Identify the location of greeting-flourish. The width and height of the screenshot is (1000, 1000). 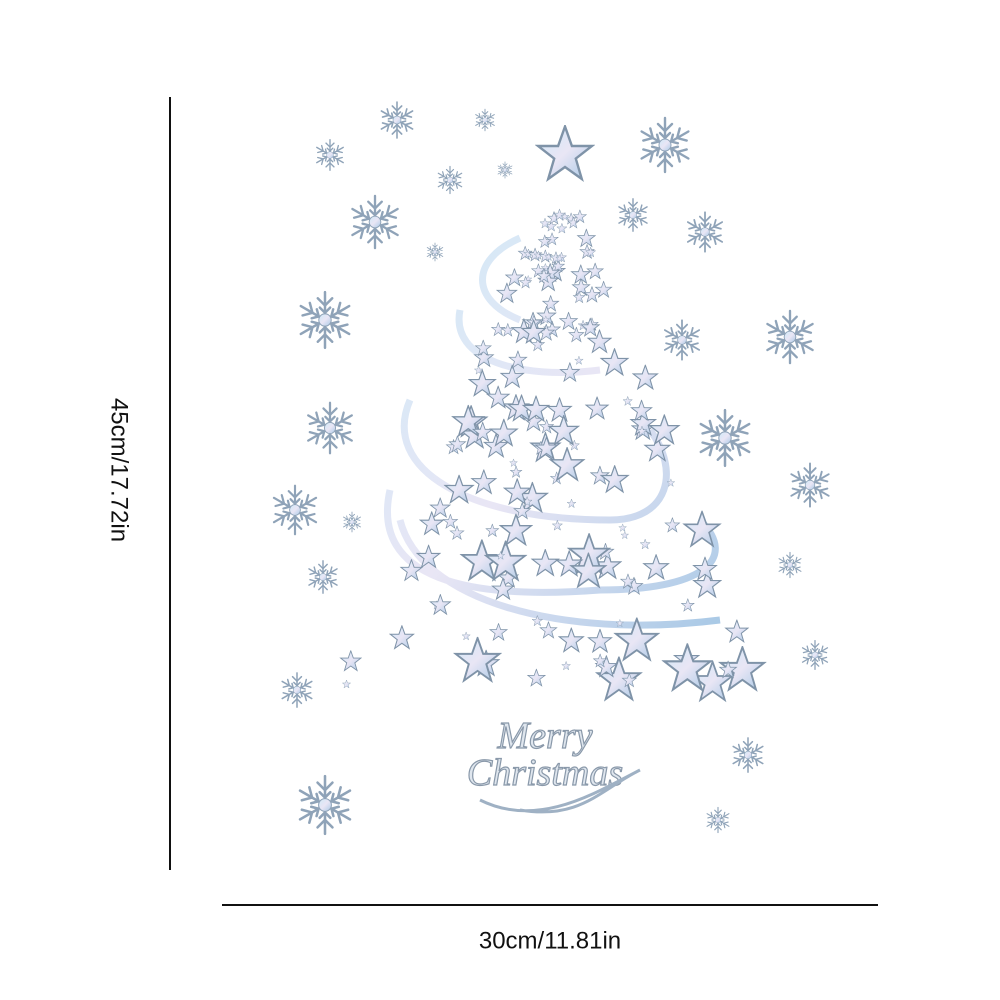
(560, 791).